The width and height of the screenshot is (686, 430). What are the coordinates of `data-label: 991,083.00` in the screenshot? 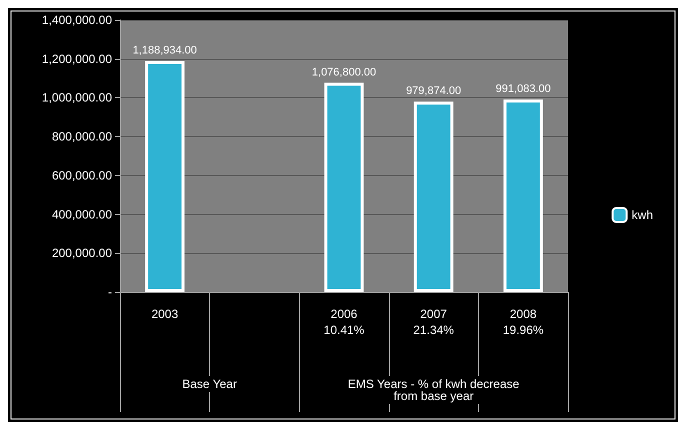 It's located at (523, 88).